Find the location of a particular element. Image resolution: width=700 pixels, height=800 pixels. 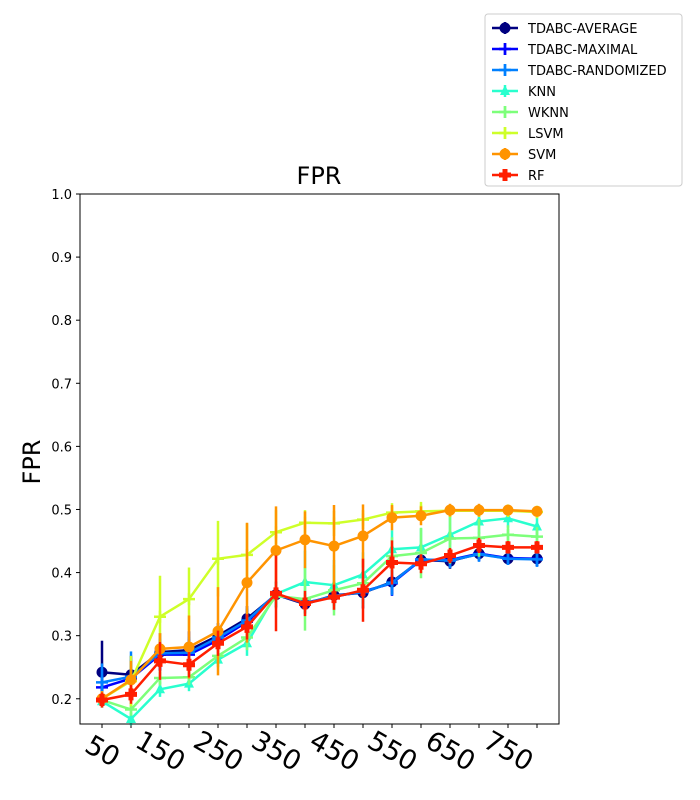

legend-item: LSVM is located at coordinates (528, 134).